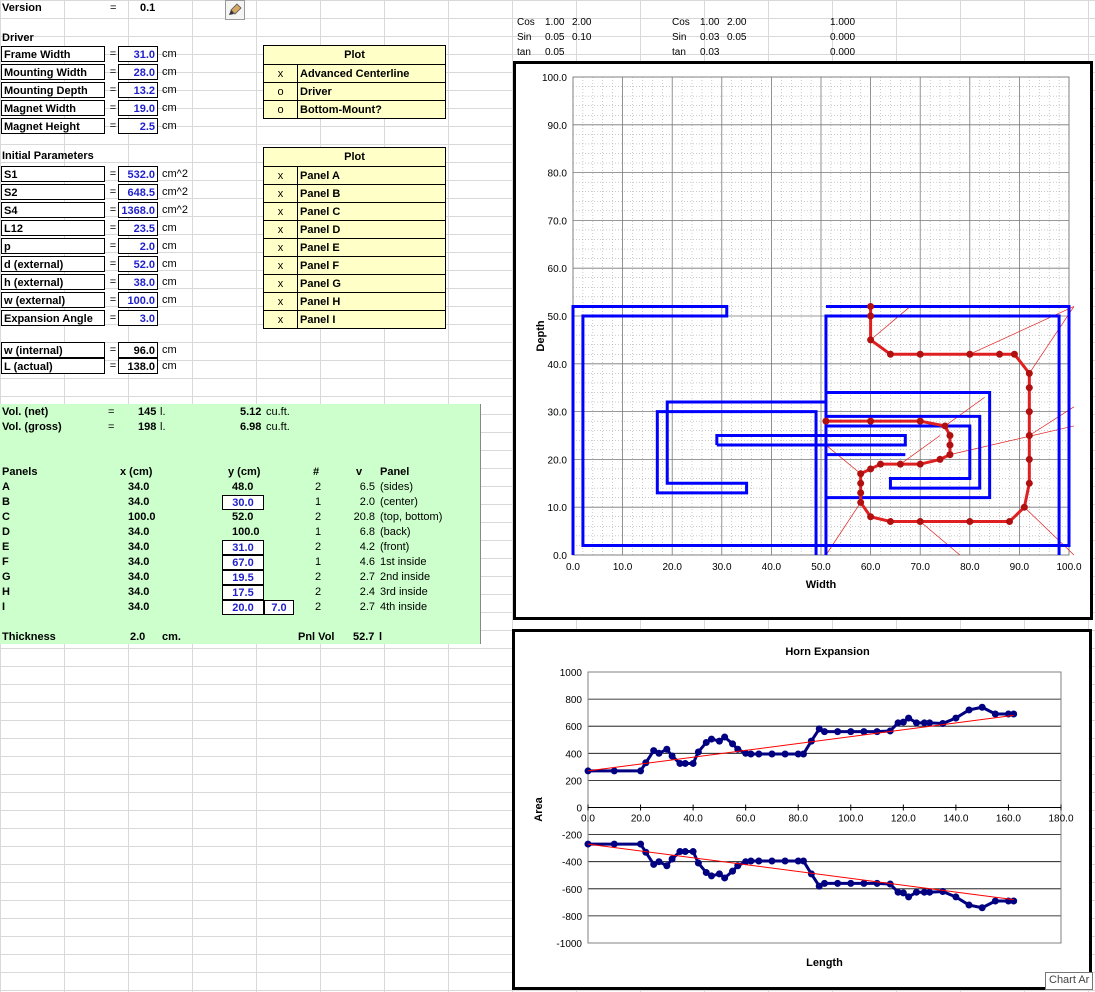 The height and width of the screenshot is (992, 1095). What do you see at coordinates (139, 547) in the screenshot?
I see `panel-x: 34.0` at bounding box center [139, 547].